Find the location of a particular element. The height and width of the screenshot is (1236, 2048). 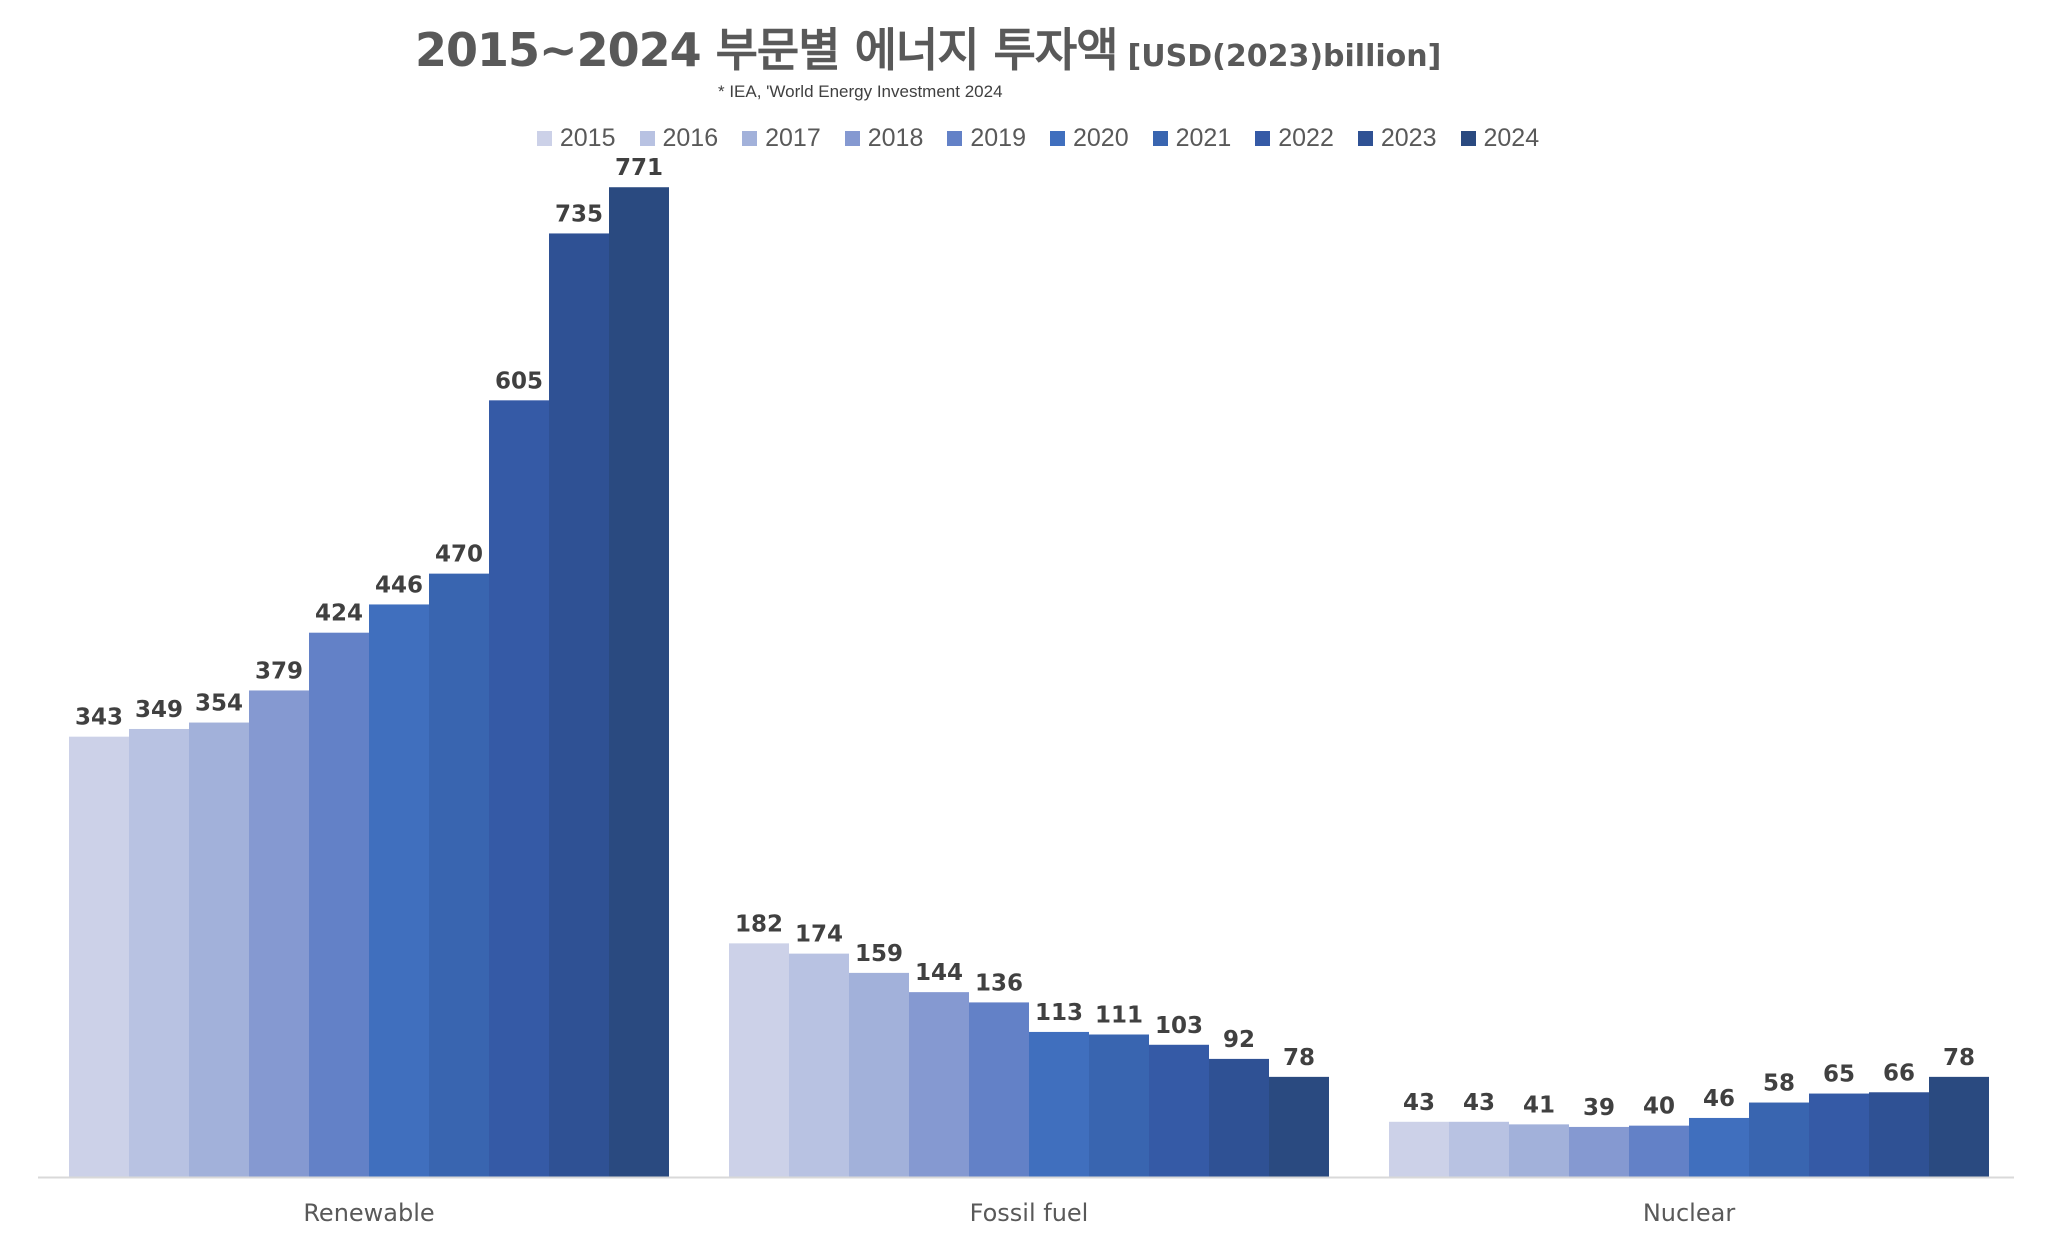

data-label-nuclear-2022: 65 is located at coordinates (1839, 1075).